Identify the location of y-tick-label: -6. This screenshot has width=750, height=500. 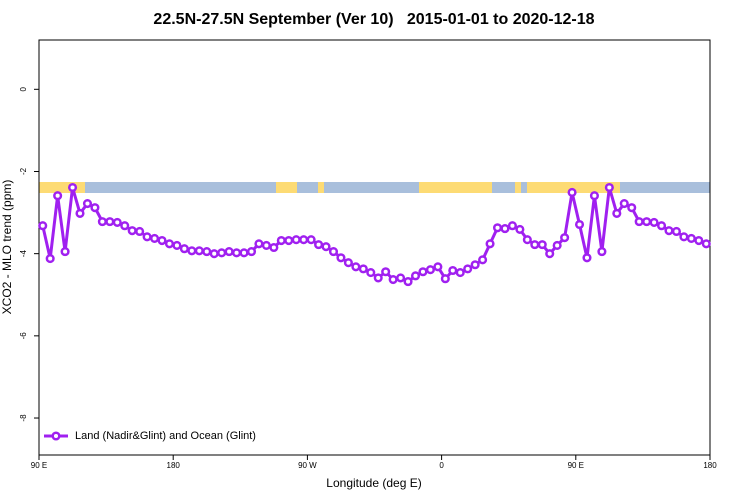
(23, 336).